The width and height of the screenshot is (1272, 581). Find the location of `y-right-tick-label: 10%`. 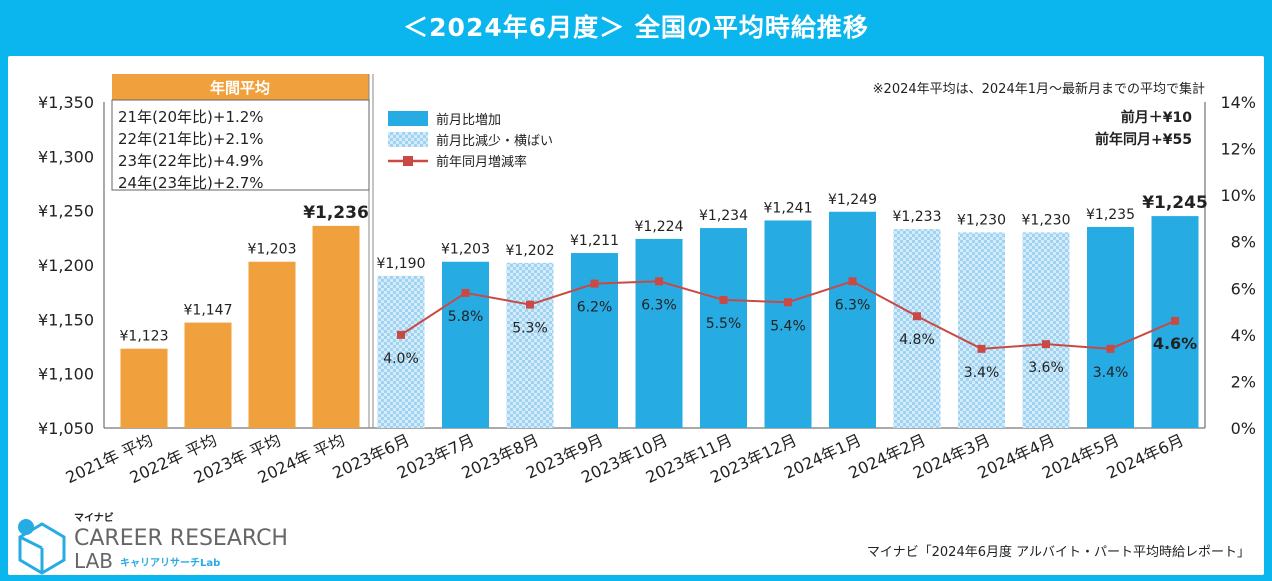

y-right-tick-label: 10% is located at coordinates (1238, 195).